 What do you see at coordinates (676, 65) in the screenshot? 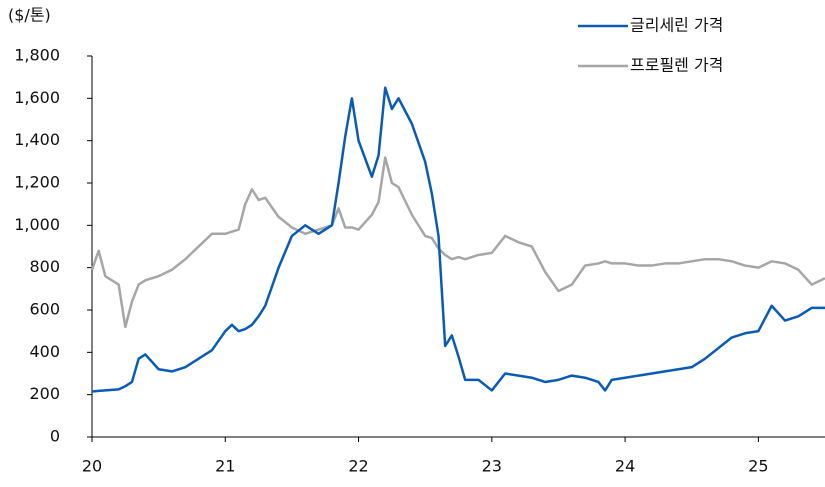
I see `legend-label: 프로필렌 가격` at bounding box center [676, 65].